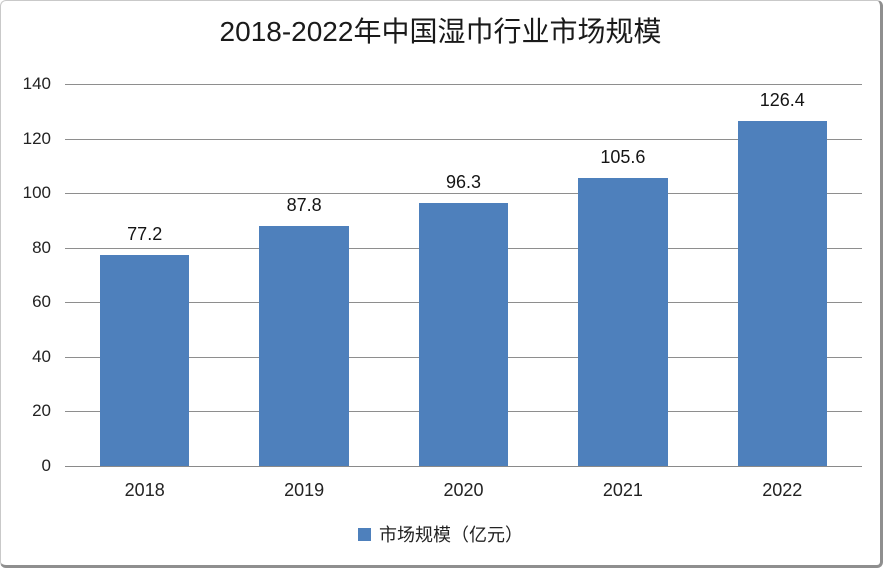 The width and height of the screenshot is (883, 568). Describe the element at coordinates (145, 234) in the screenshot. I see `bar-value-label: 77.2` at that location.